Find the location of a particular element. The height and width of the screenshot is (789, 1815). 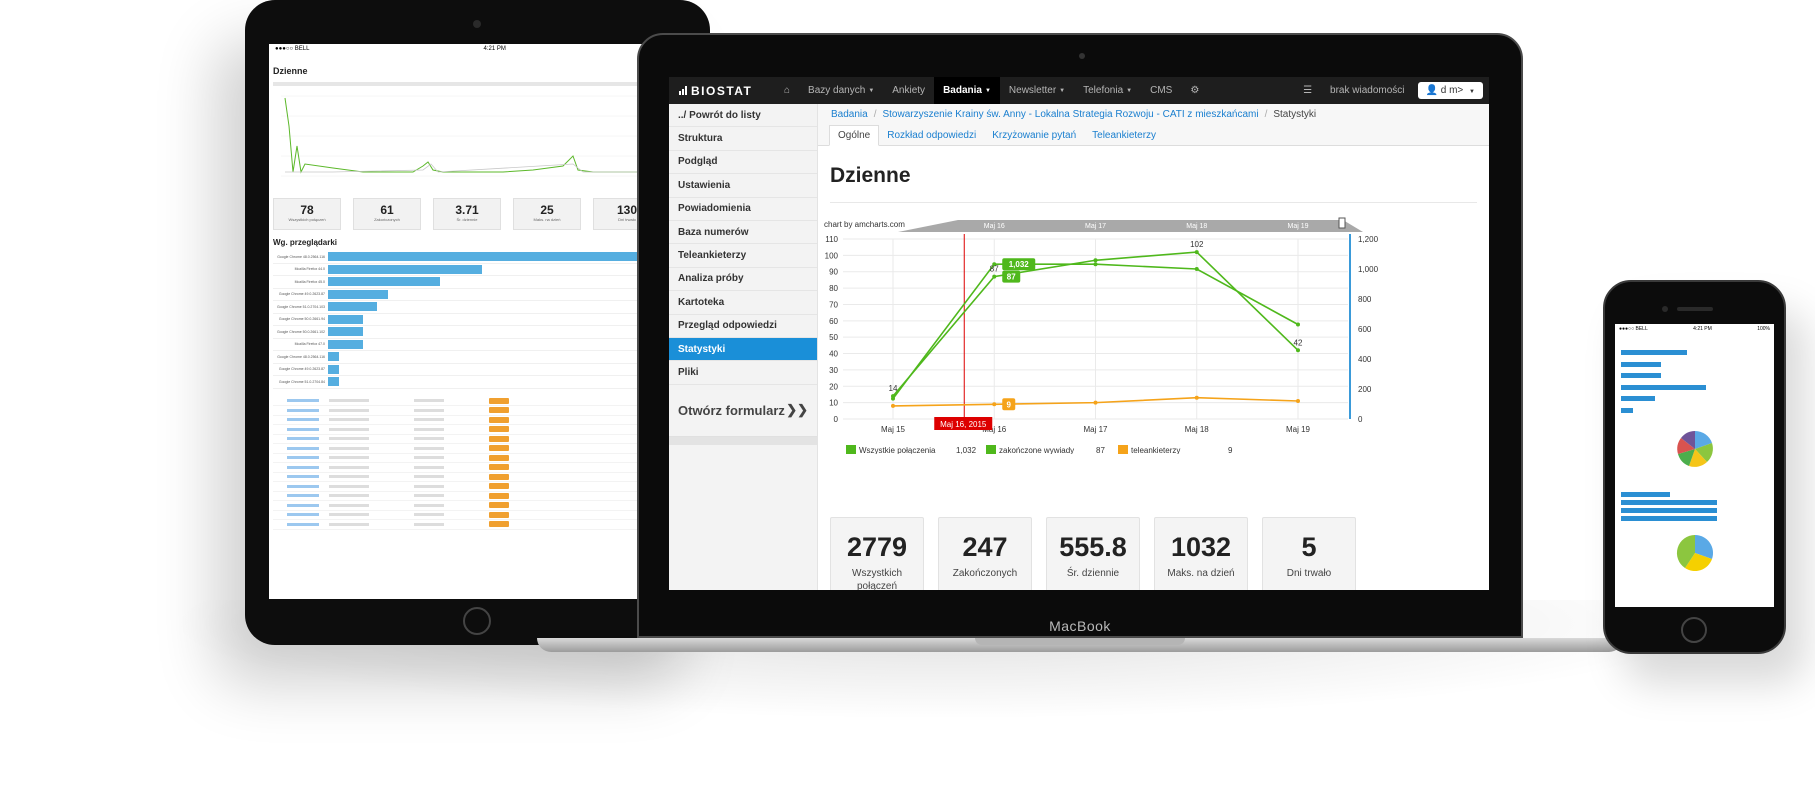

hamburger-icon: ☰ is located at coordinates (1308, 90).